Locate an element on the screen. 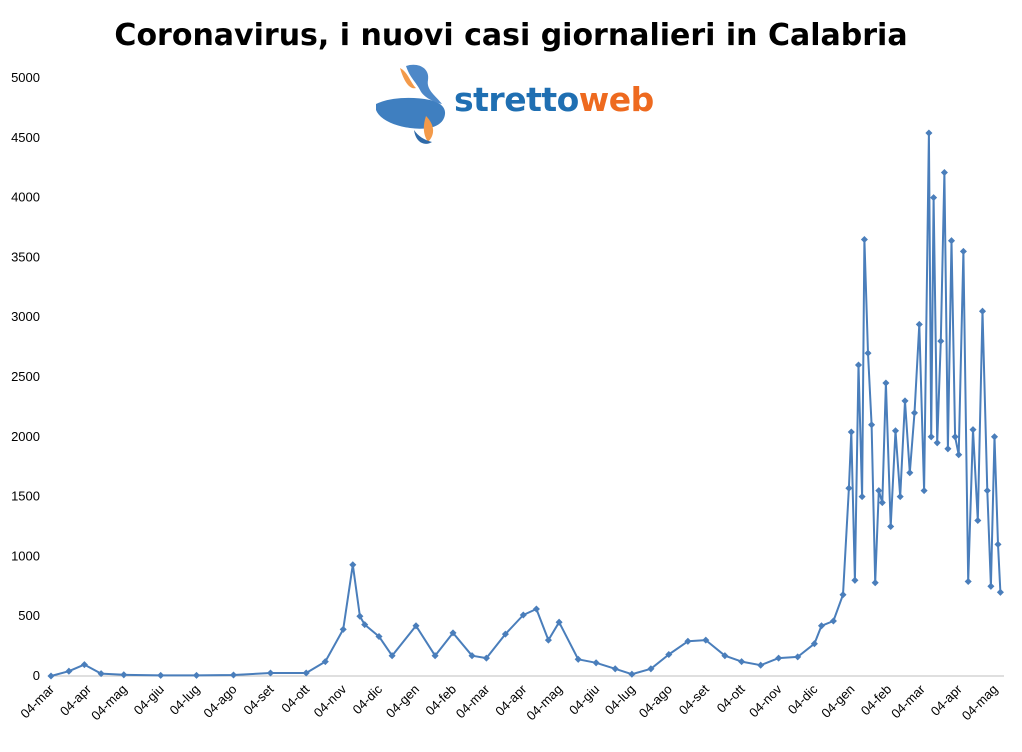 This screenshot has width=1022, height=752. y-tick-label: 2500 is located at coordinates (25, 376).